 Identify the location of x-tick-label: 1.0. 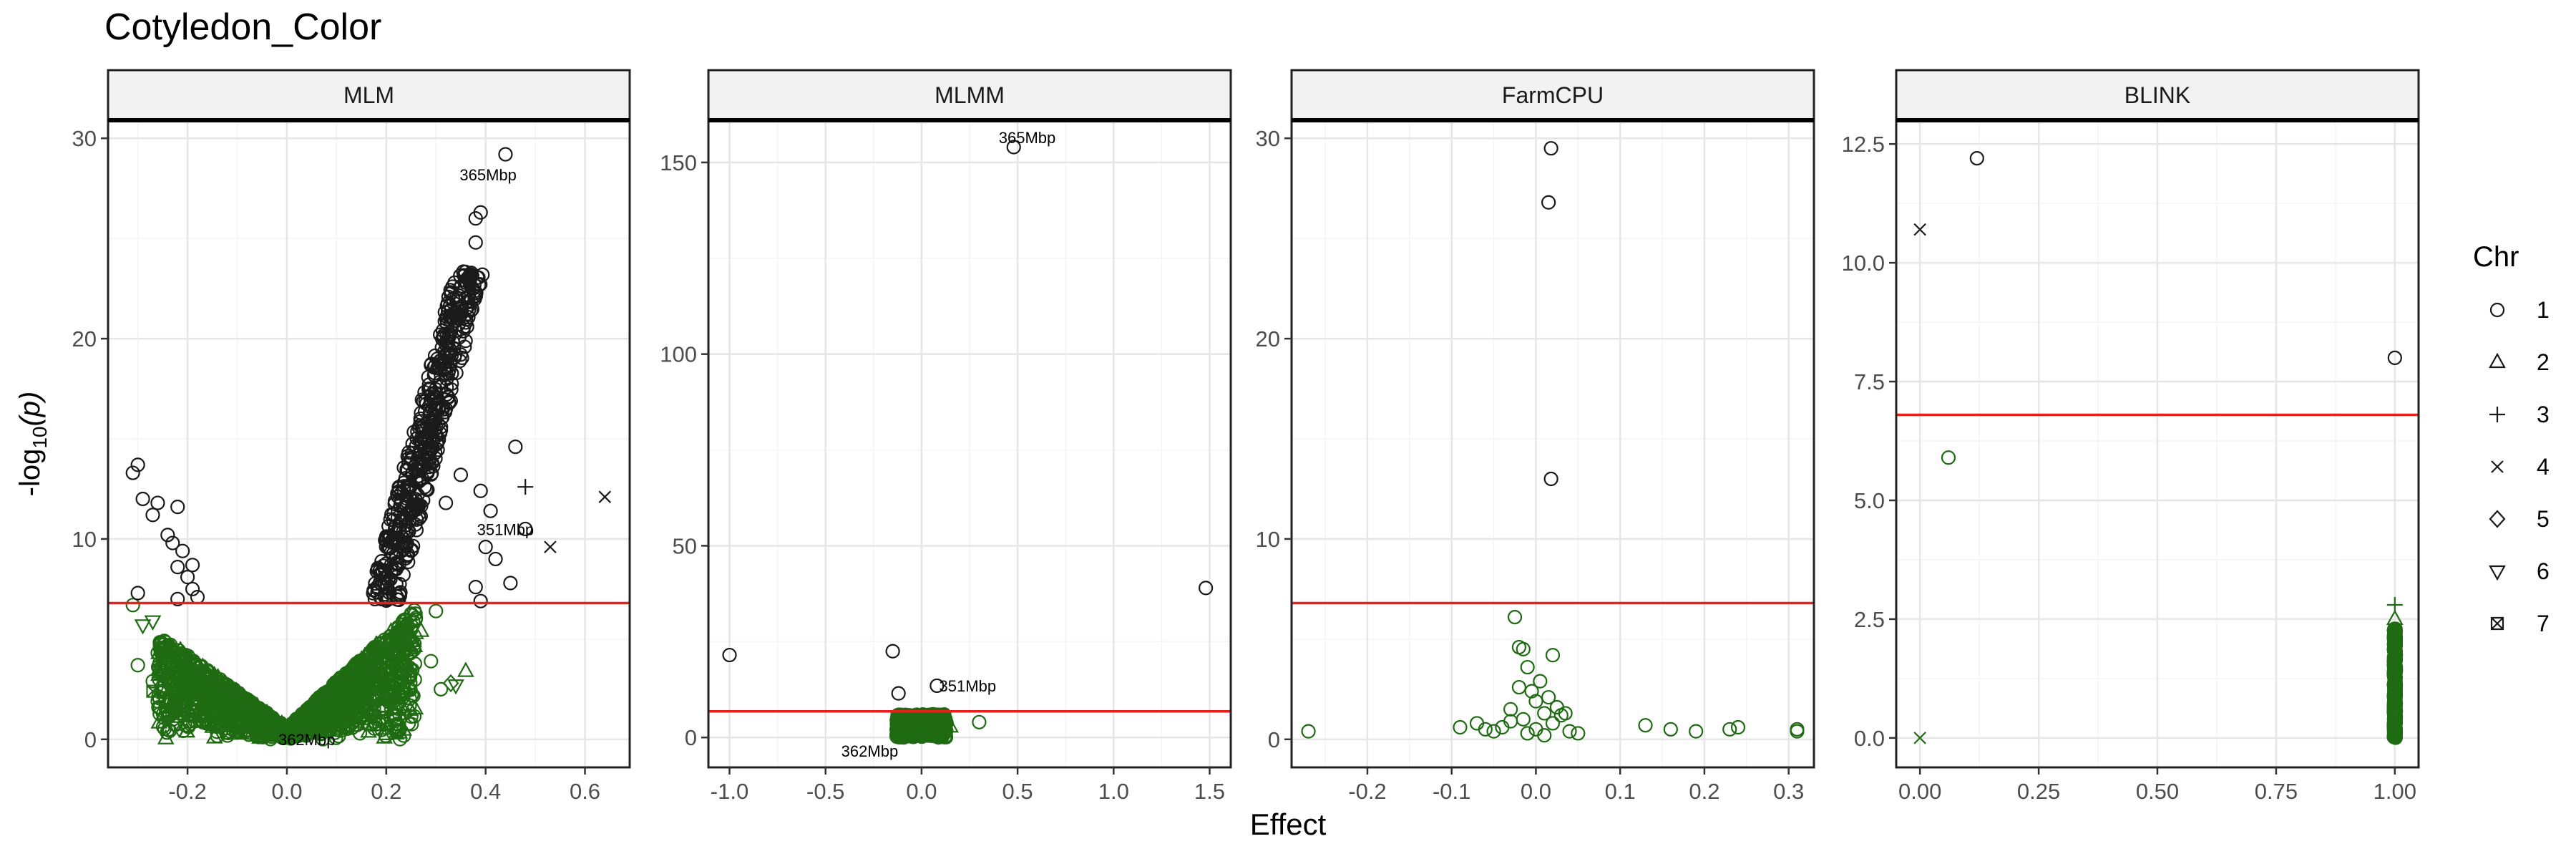
(1113, 791).